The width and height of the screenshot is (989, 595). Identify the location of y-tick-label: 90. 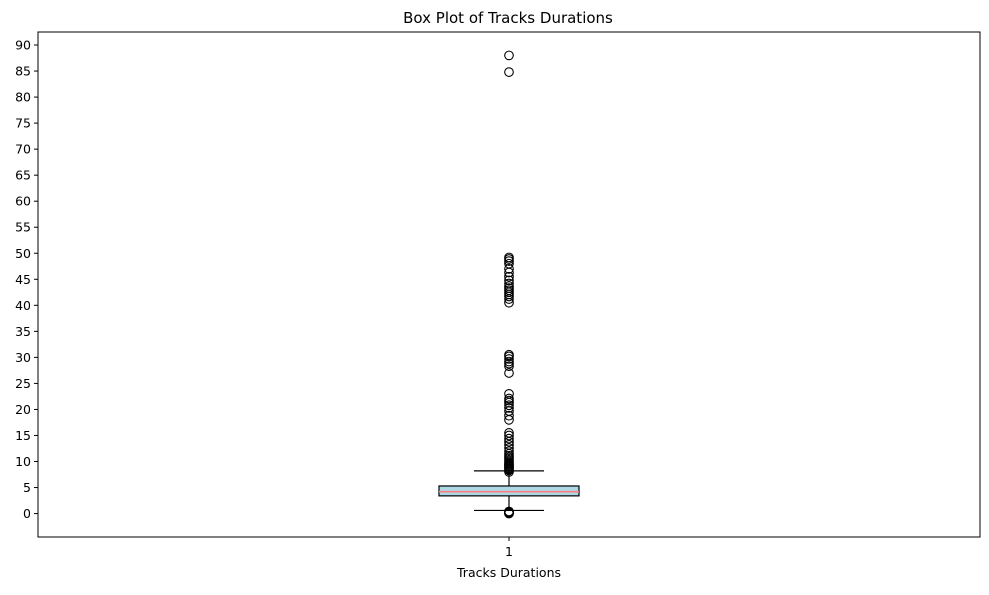
(23, 45).